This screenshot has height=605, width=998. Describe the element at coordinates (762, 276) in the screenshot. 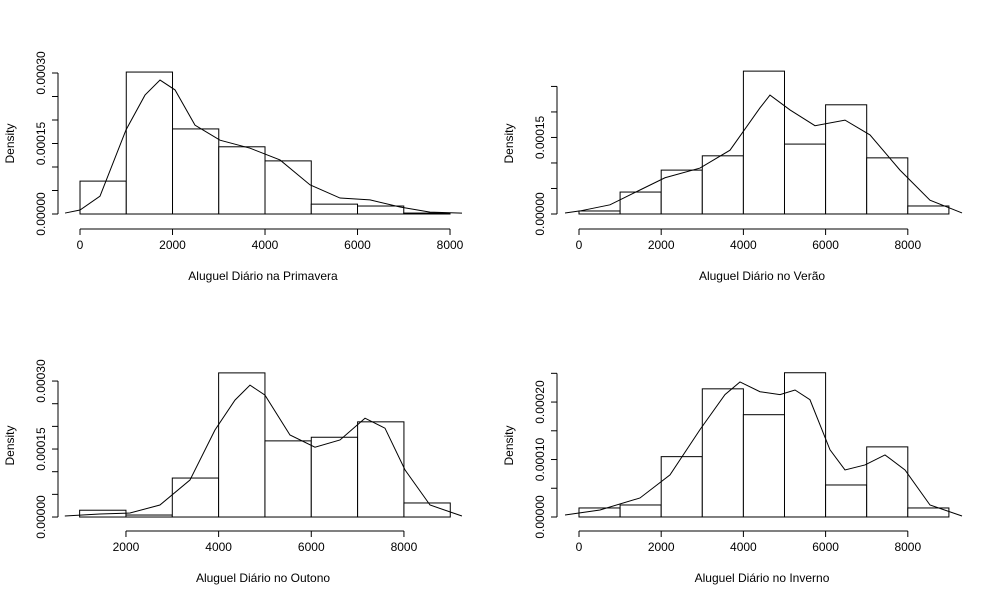

I see `x-axis-title: Aluguel Diário no Verão` at that location.